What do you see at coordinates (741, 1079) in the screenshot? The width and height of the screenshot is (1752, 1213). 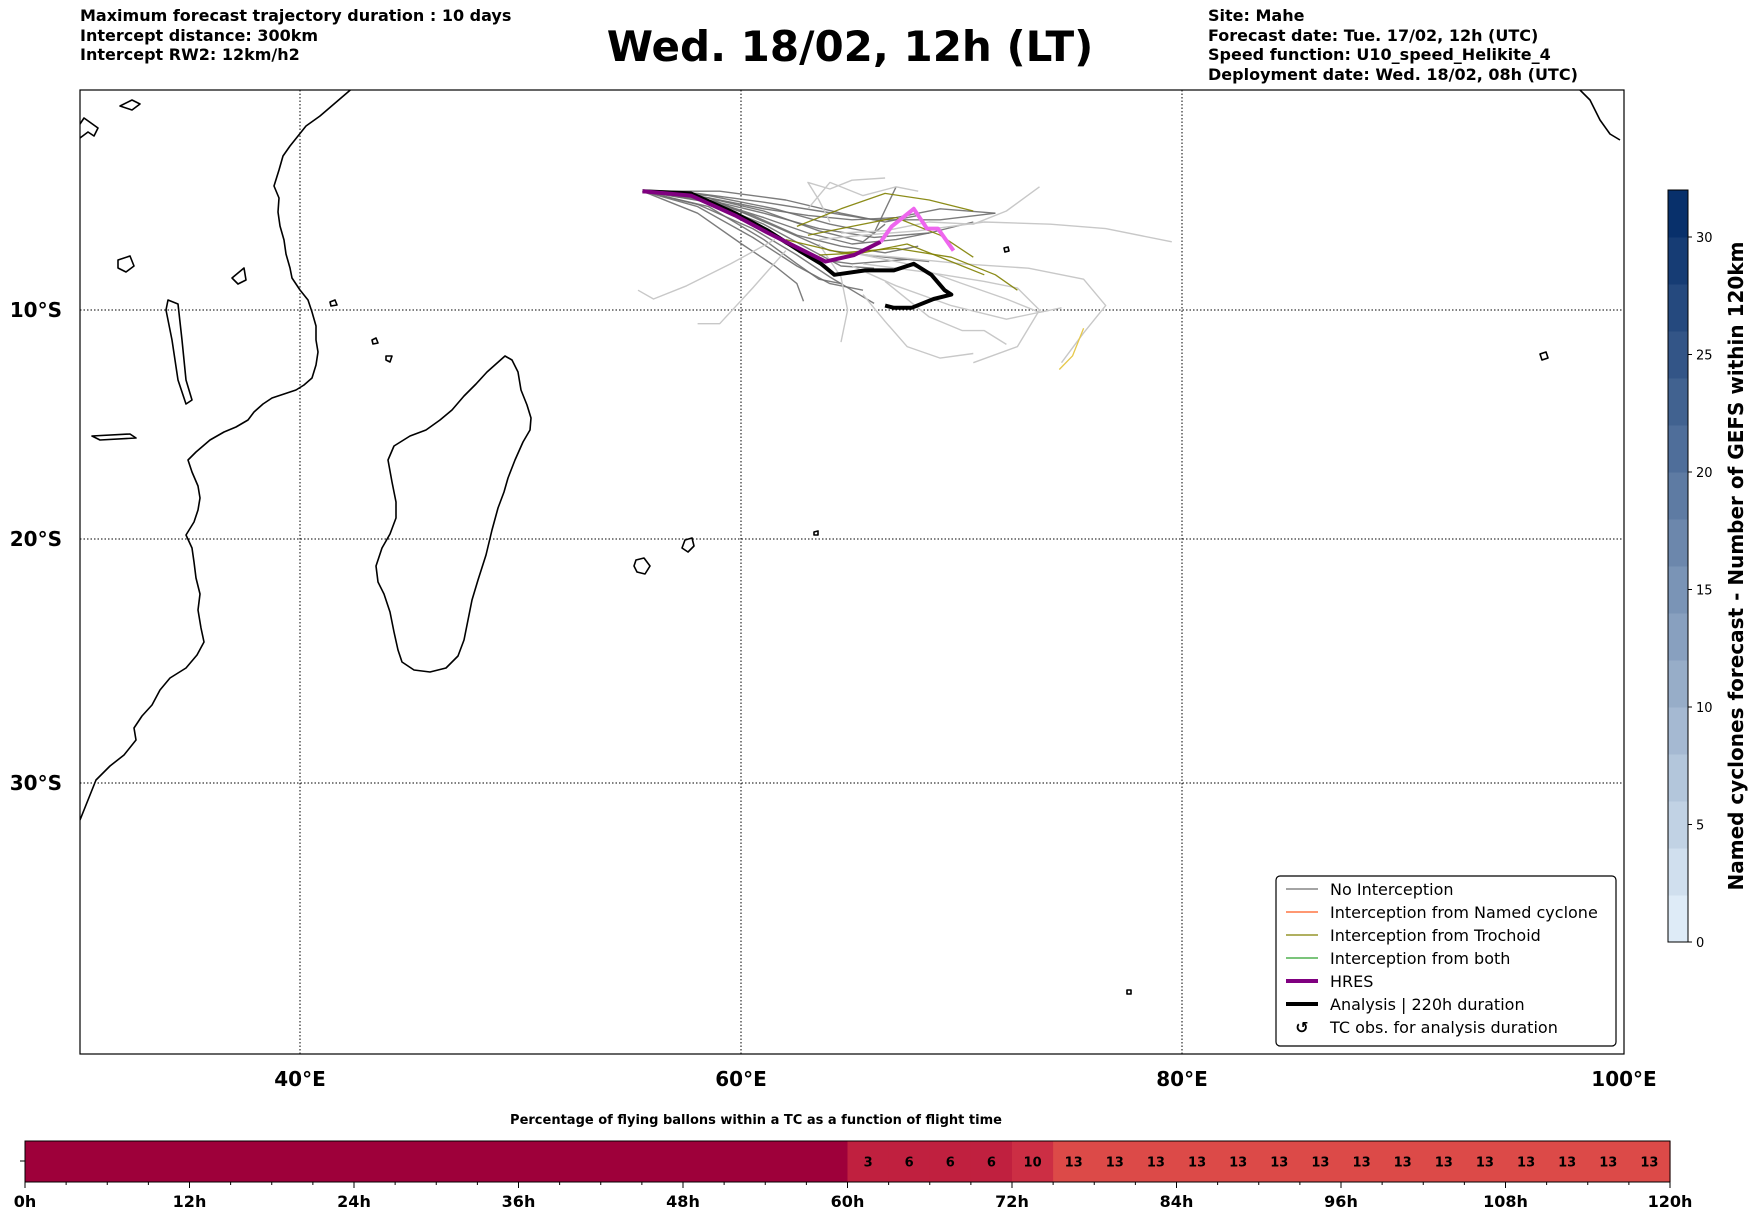 I see `x-tick-60e: 60°E` at bounding box center [741, 1079].